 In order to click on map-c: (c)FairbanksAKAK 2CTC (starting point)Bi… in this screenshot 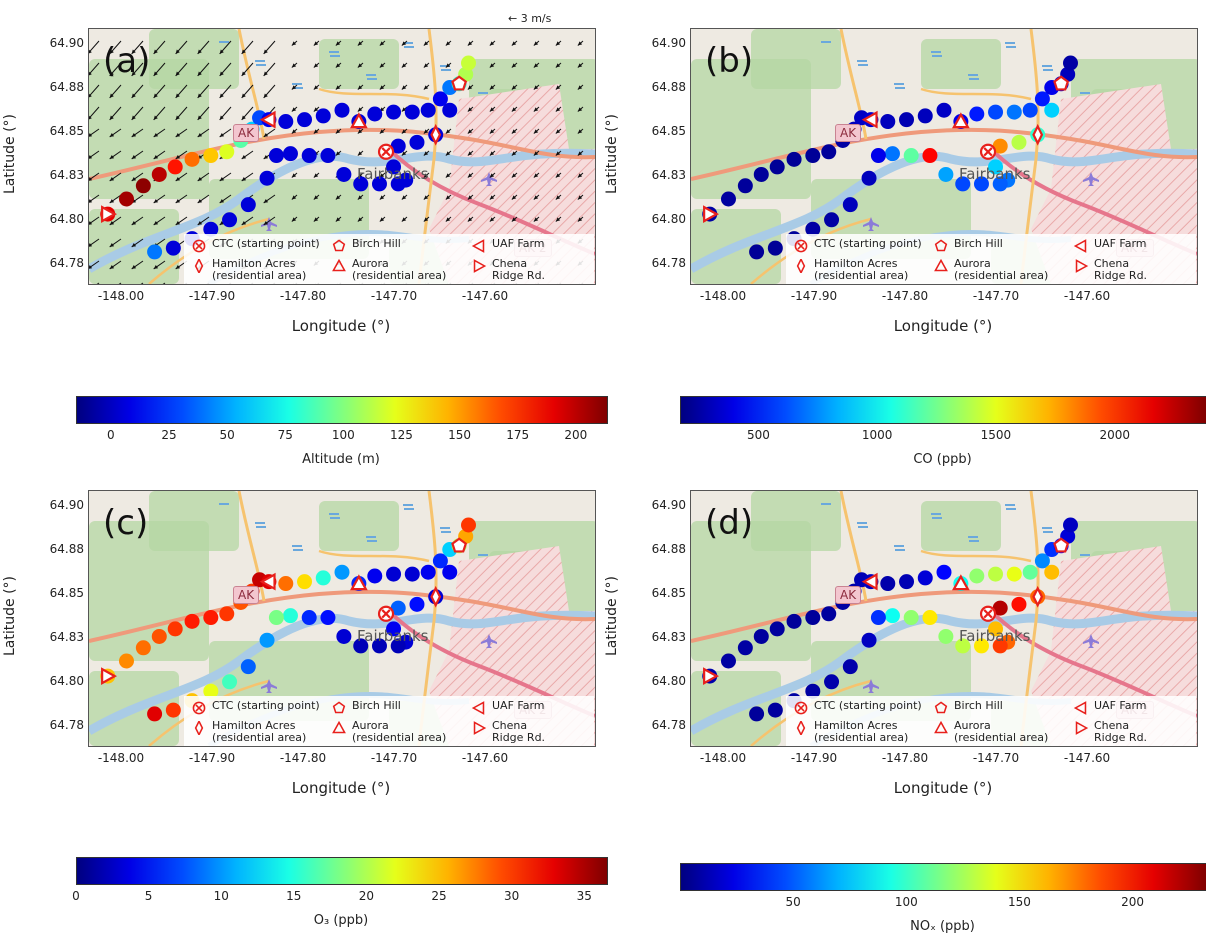, I will do `click(342, 618)`.